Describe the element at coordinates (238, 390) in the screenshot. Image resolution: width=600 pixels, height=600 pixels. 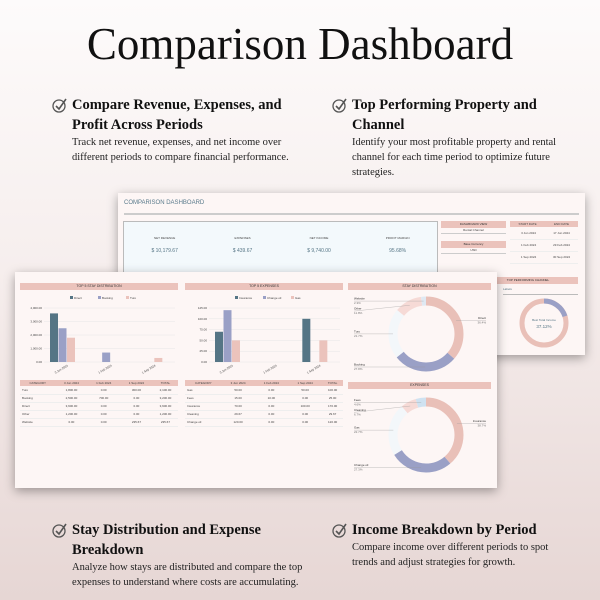
I see `table-cell: 50.00` at that location.